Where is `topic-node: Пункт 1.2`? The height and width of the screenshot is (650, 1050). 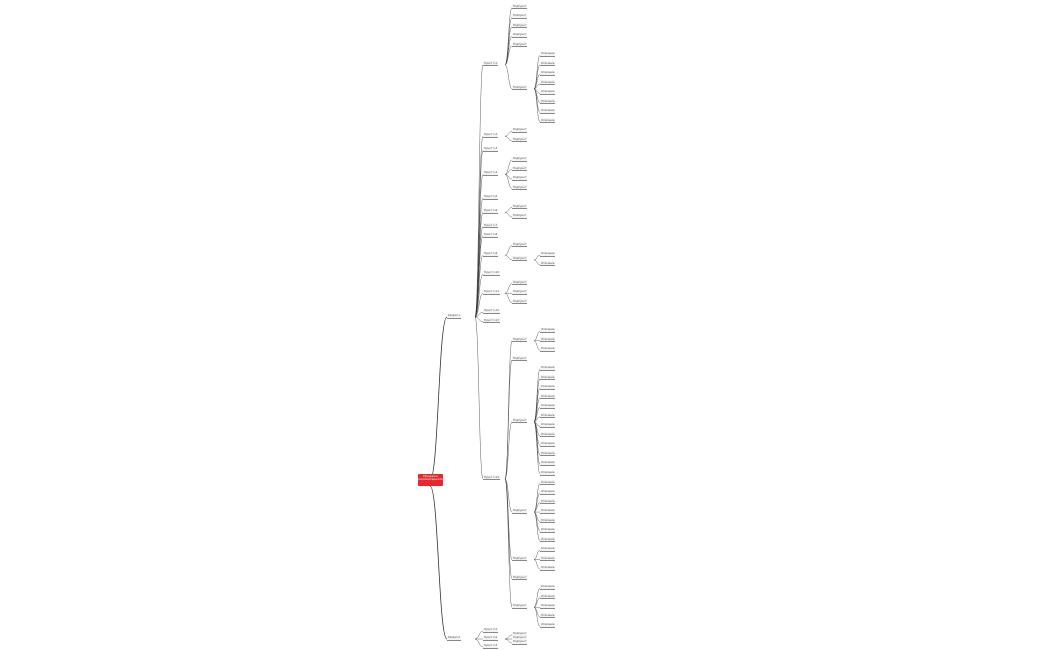 topic-node: Пункт 1.2 is located at coordinates (491, 135).